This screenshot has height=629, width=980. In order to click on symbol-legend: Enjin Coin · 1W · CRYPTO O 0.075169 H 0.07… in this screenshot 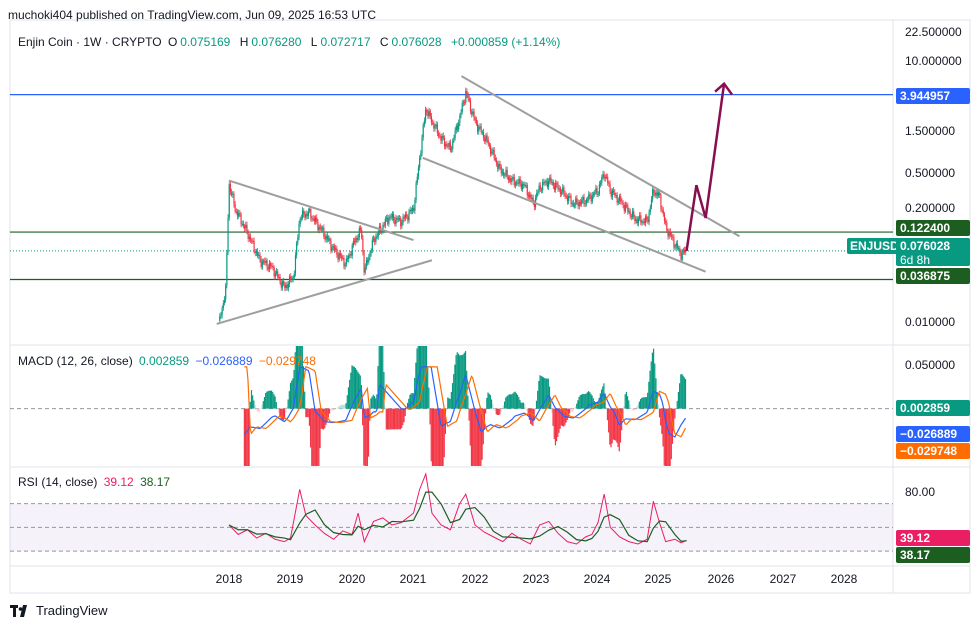, I will do `click(290, 42)`.